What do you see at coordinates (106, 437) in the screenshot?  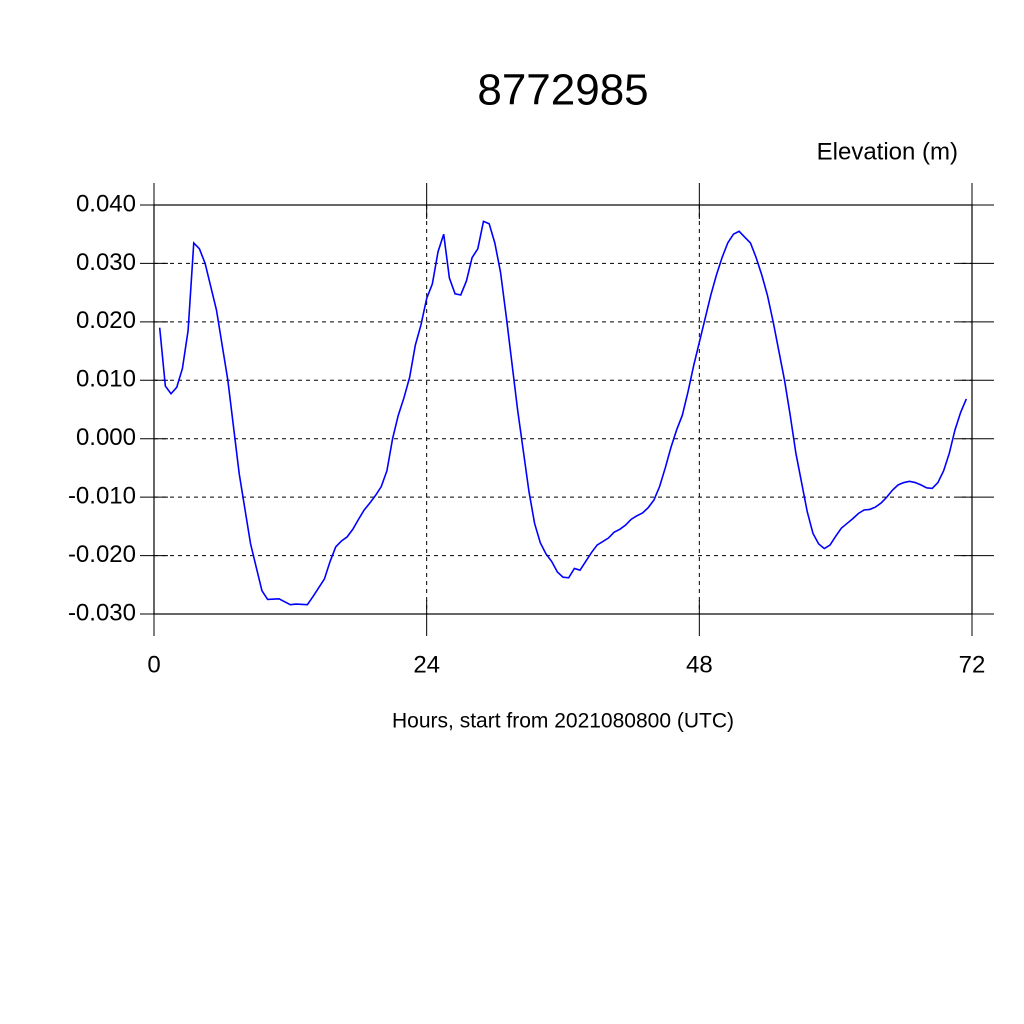 I see `y-tick-label: 0.000` at bounding box center [106, 437].